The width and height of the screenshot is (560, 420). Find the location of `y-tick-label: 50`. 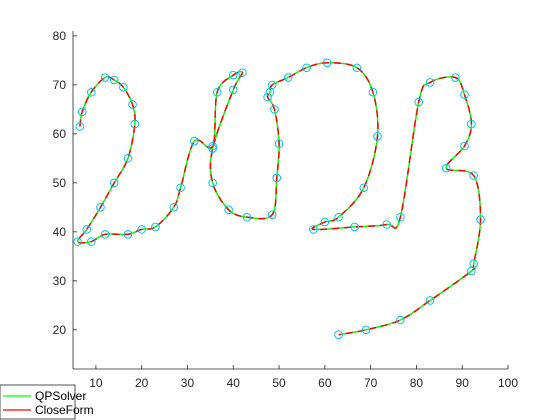

y-tick-label: 50 is located at coordinates (60, 183).